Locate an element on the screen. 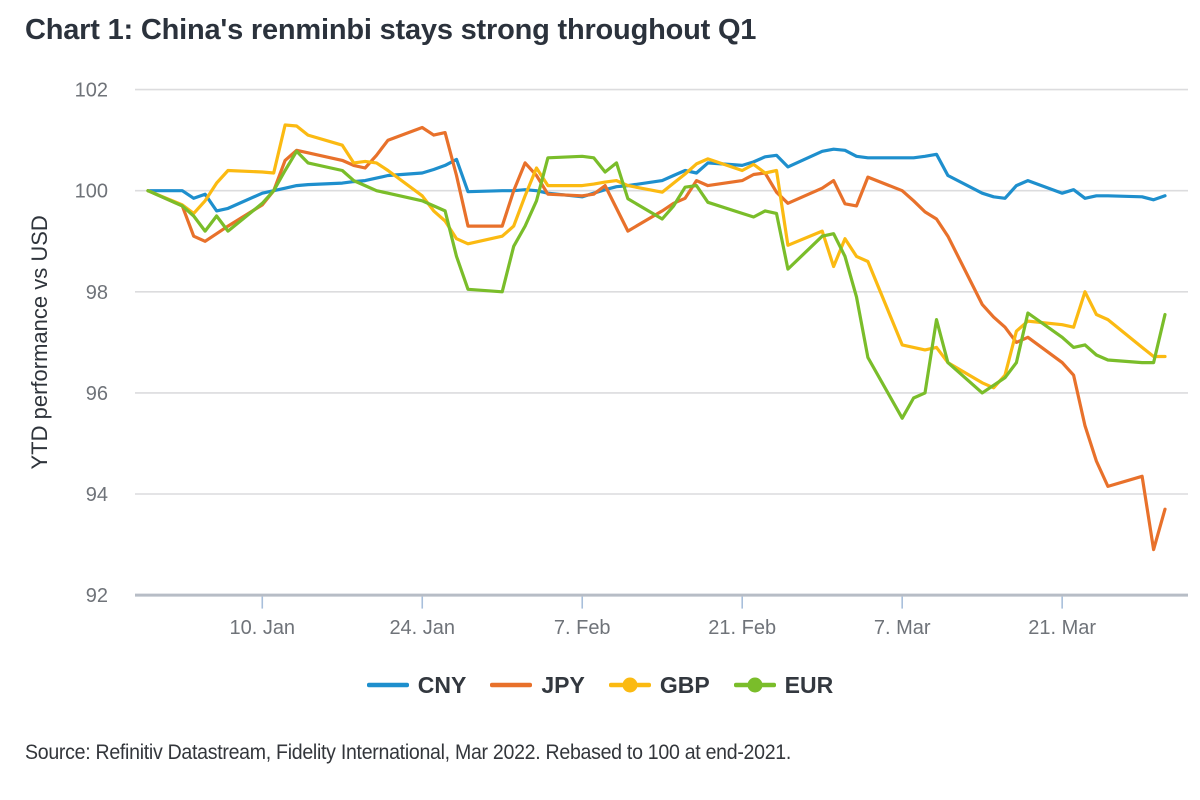  legend-swatch-cny is located at coordinates (387, 685).